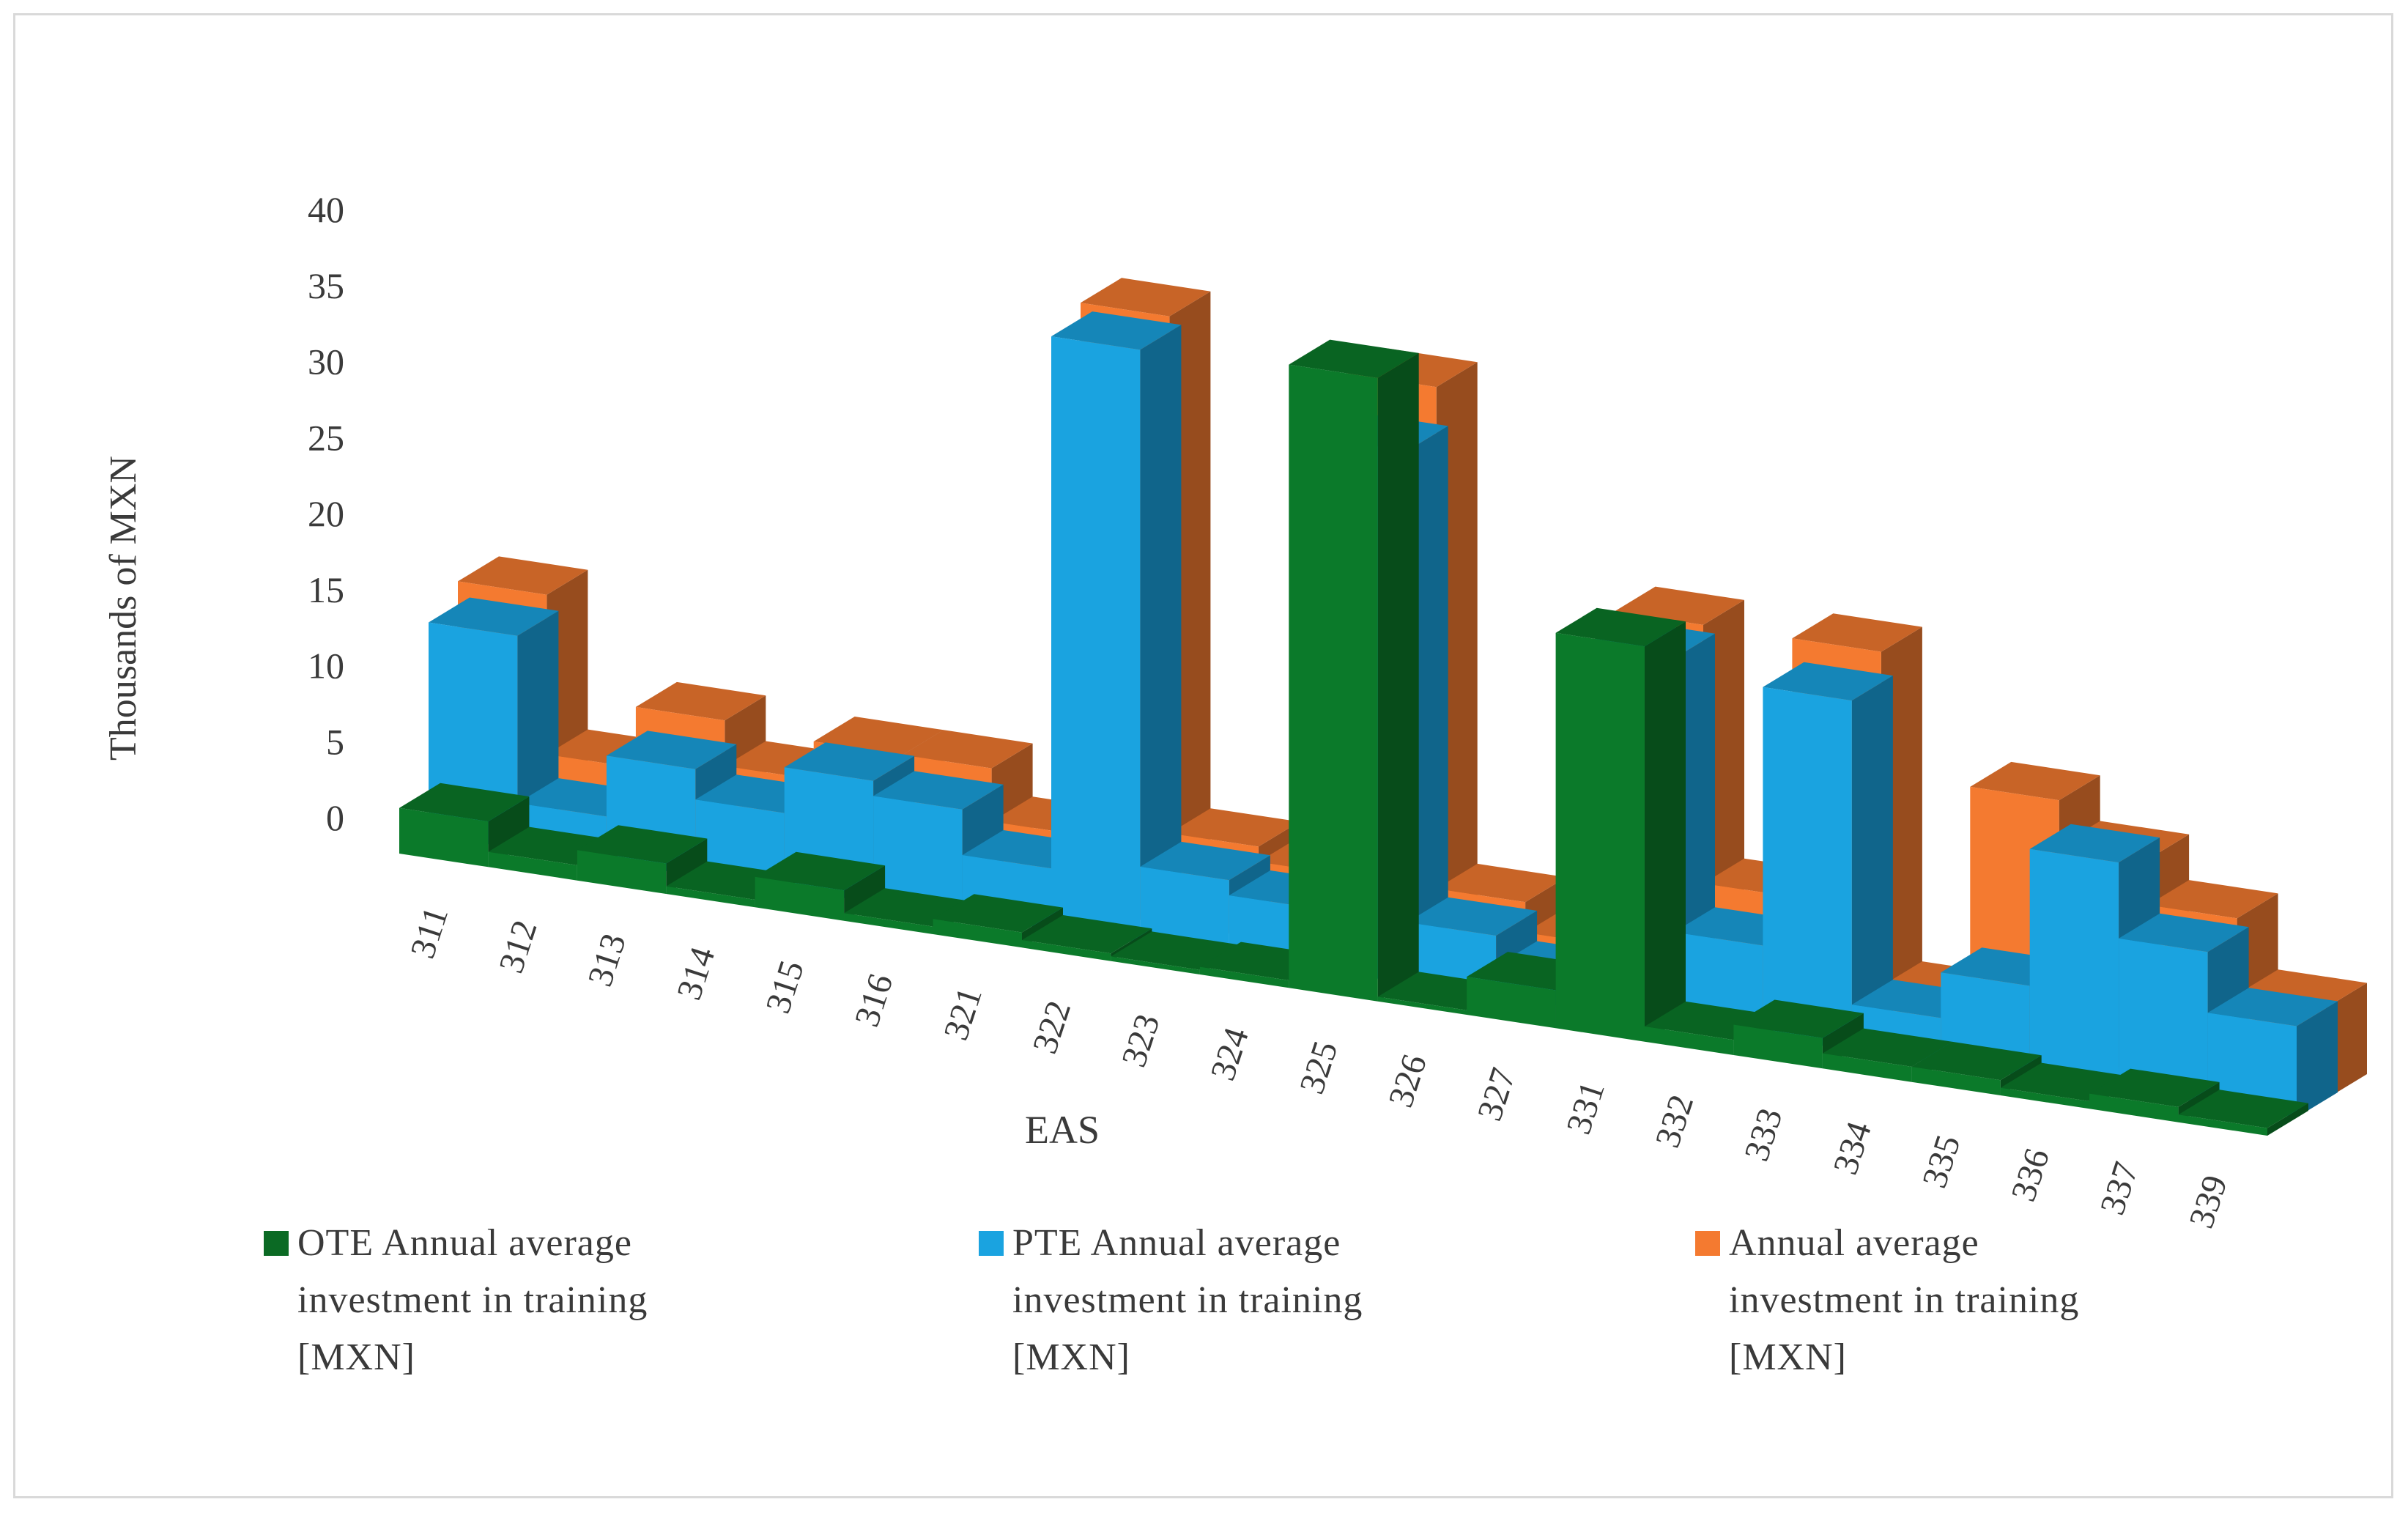 Image resolution: width=2408 pixels, height=1513 pixels. What do you see at coordinates (1141, 1041) in the screenshot?
I see `x-tick-label: 323` at bounding box center [1141, 1041].